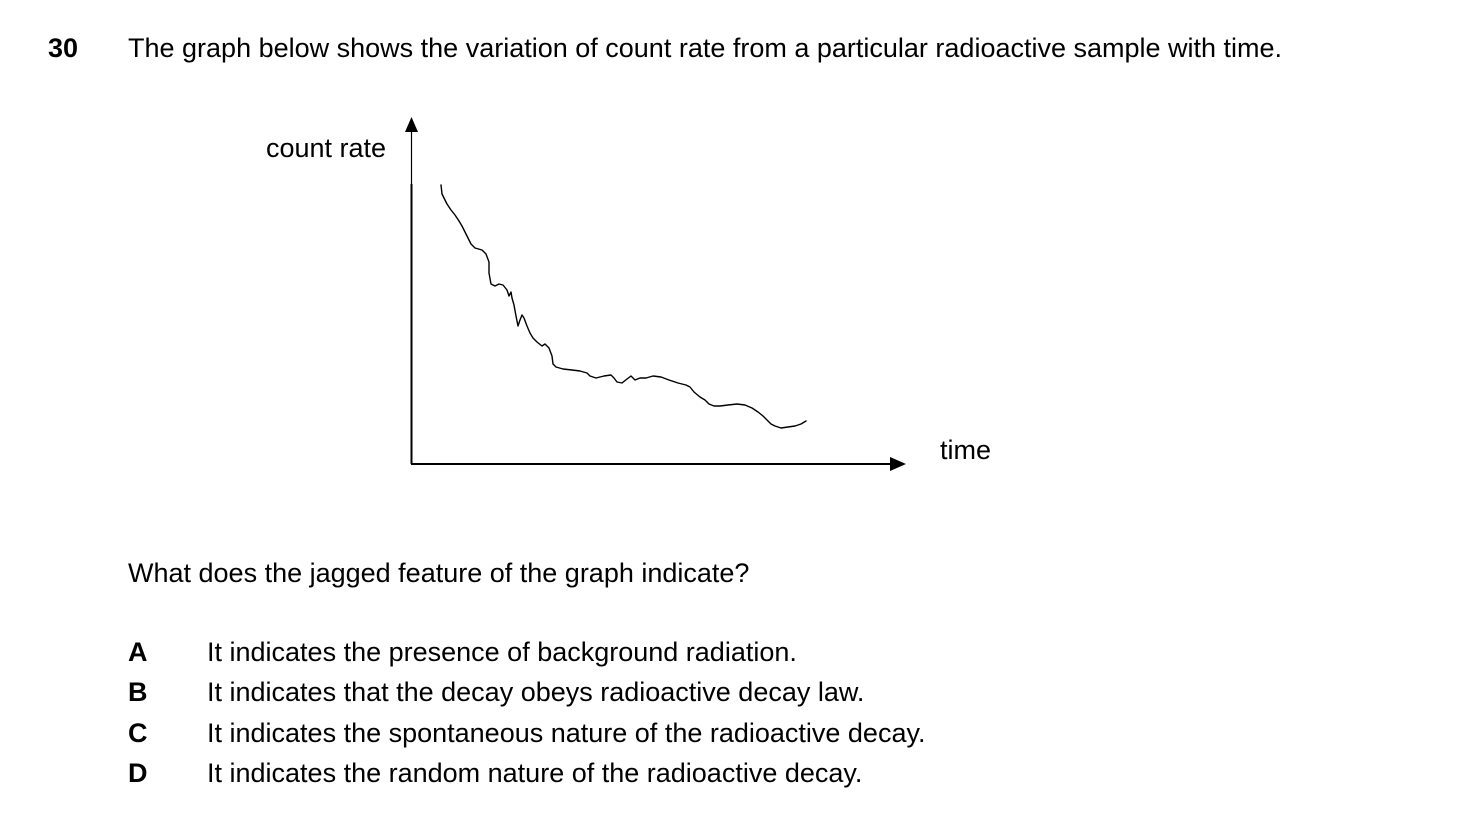 This screenshot has height=825, width=1479. What do you see at coordinates (138, 692) in the screenshot?
I see `option-letter: B` at bounding box center [138, 692].